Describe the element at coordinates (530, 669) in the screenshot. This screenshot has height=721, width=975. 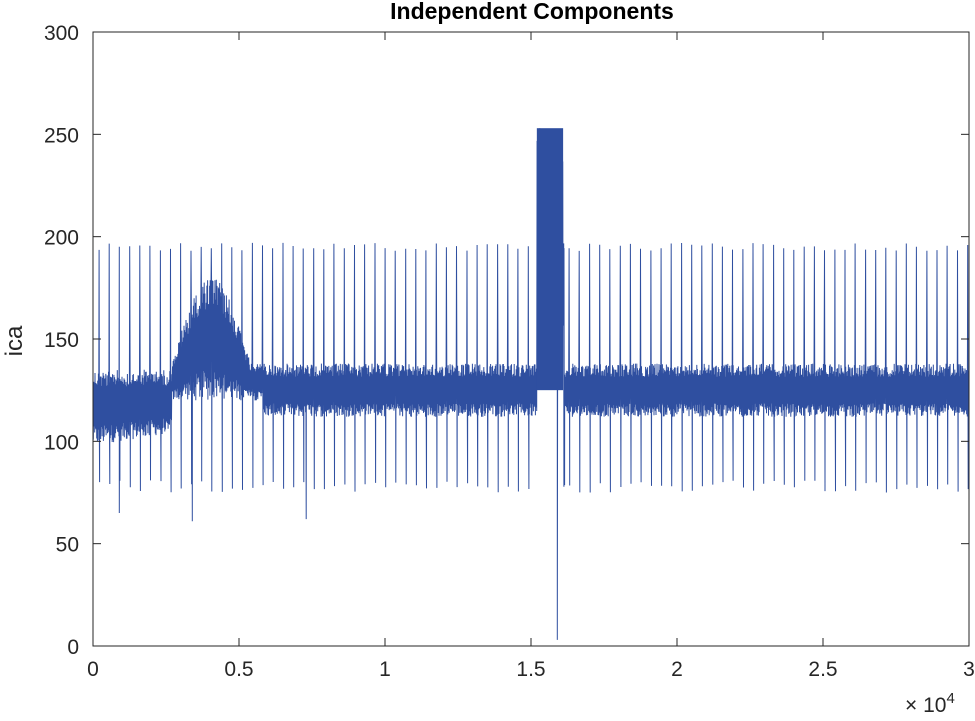
I see `x-tick-label: 1.5` at that location.